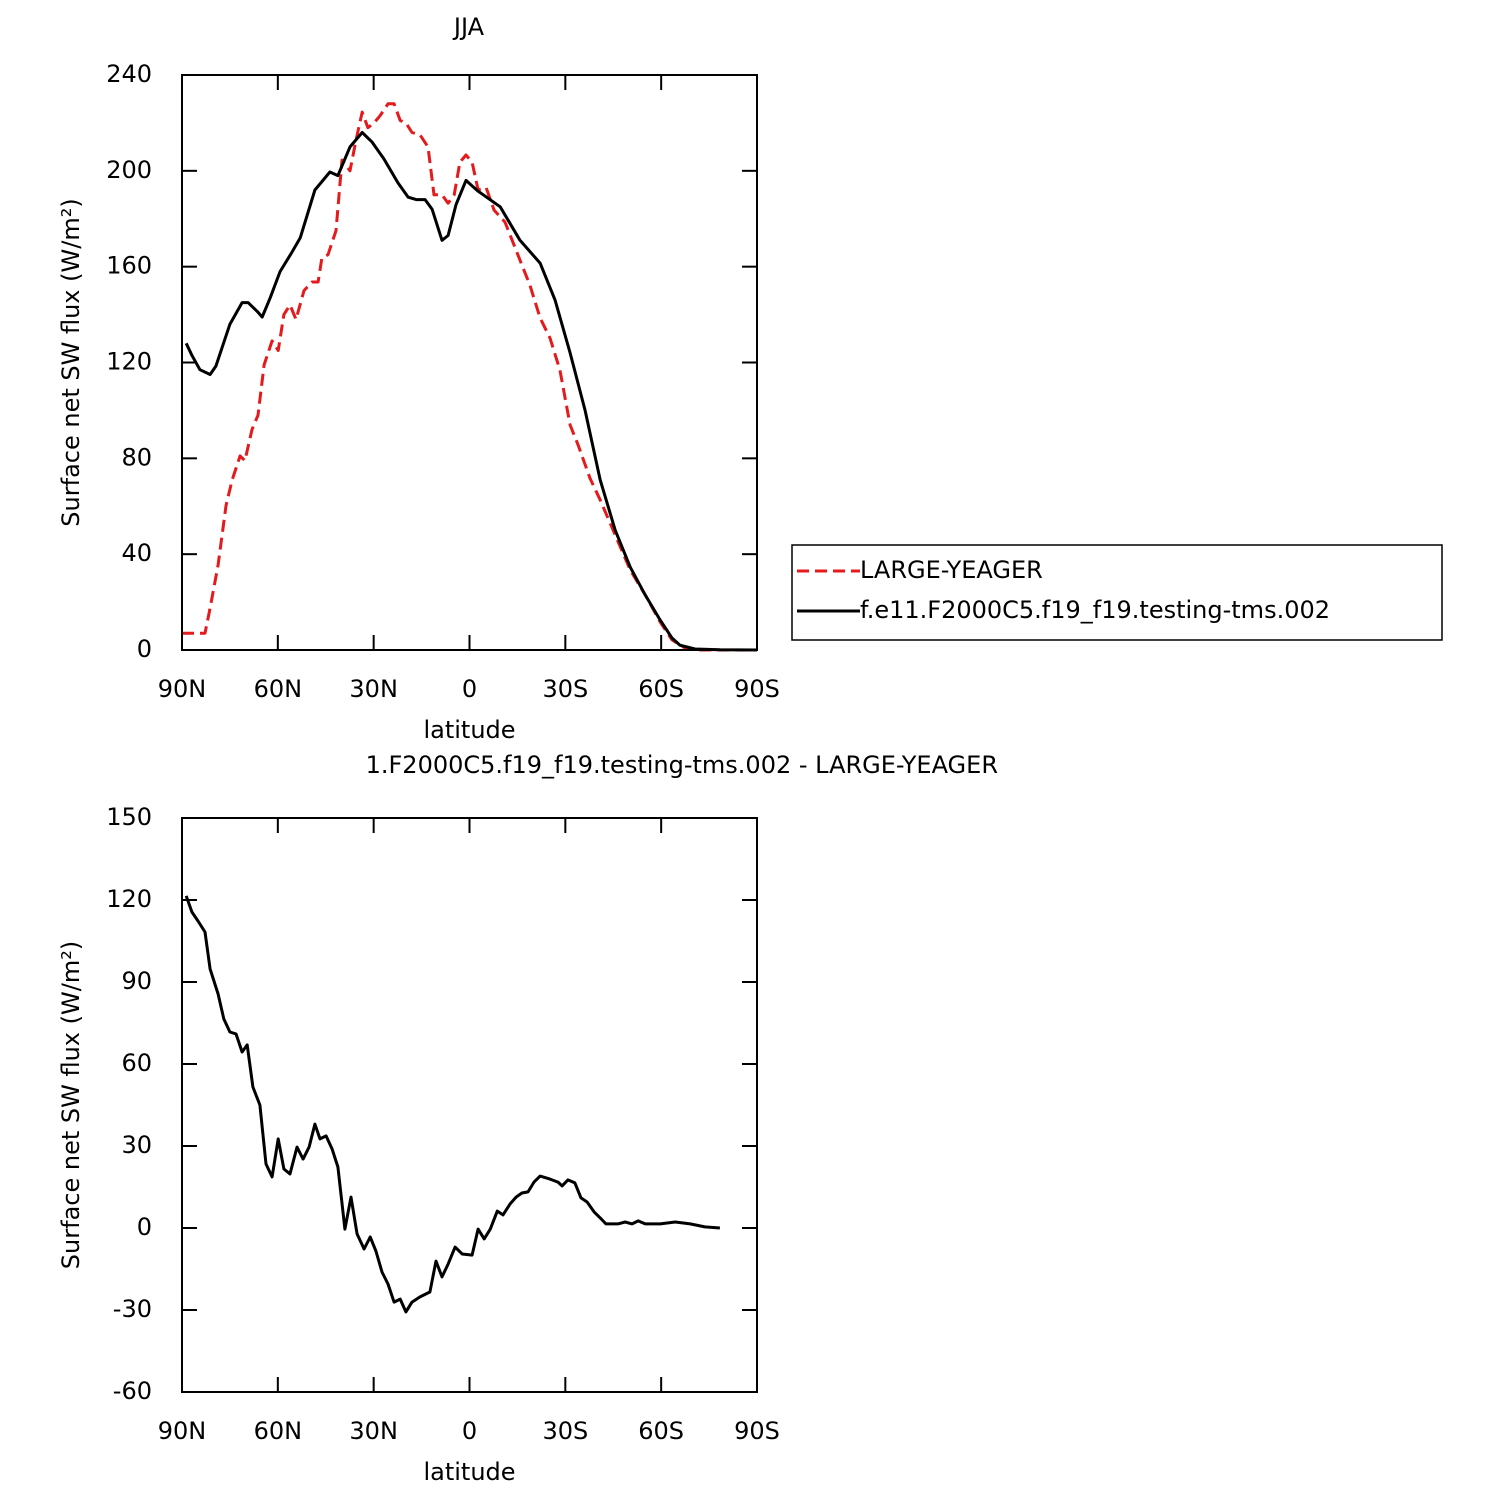 This screenshot has height=1497, width=1497. I want to click on y-tick-label: 30, so click(136, 1145).